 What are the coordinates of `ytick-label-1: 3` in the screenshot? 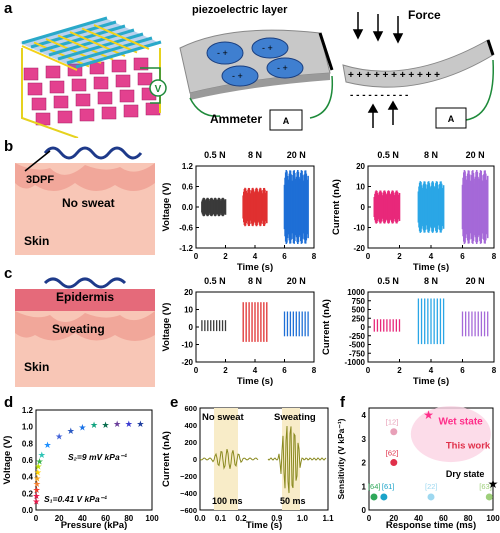 It's located at (364, 439).